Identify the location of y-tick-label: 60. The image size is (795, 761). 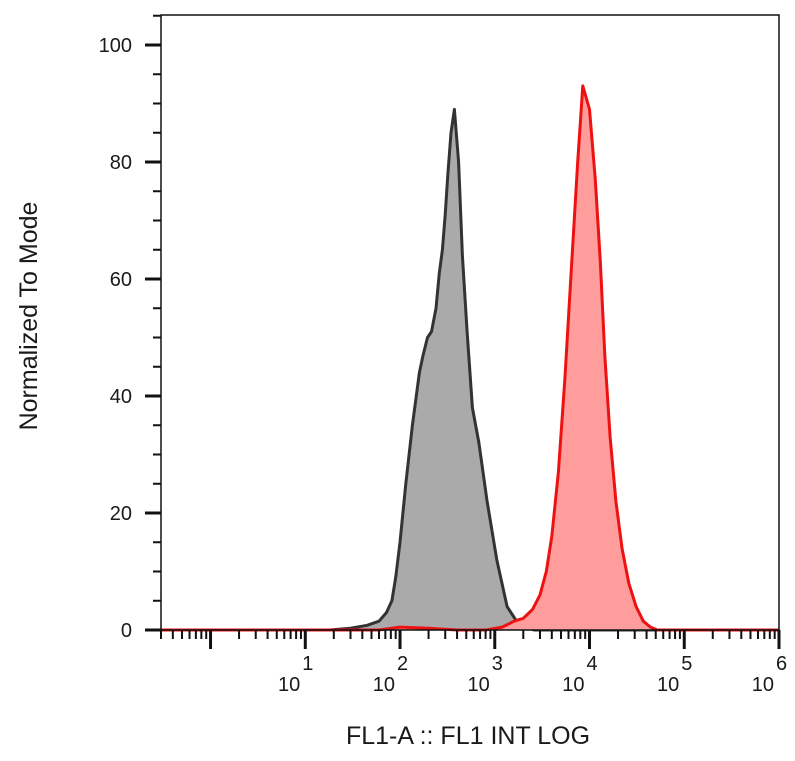
(121, 280).